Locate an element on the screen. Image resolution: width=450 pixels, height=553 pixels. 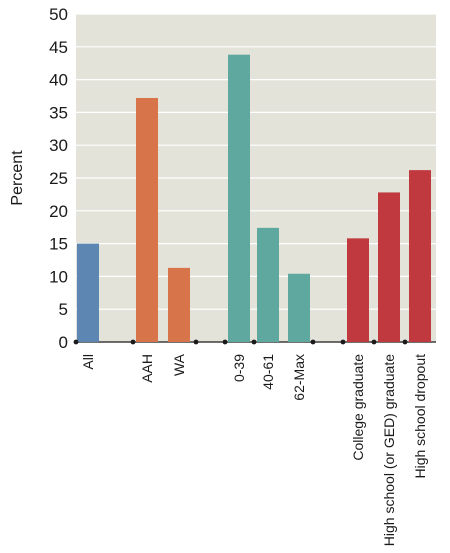
x-tick-label: 0-39 is located at coordinates (239, 368).